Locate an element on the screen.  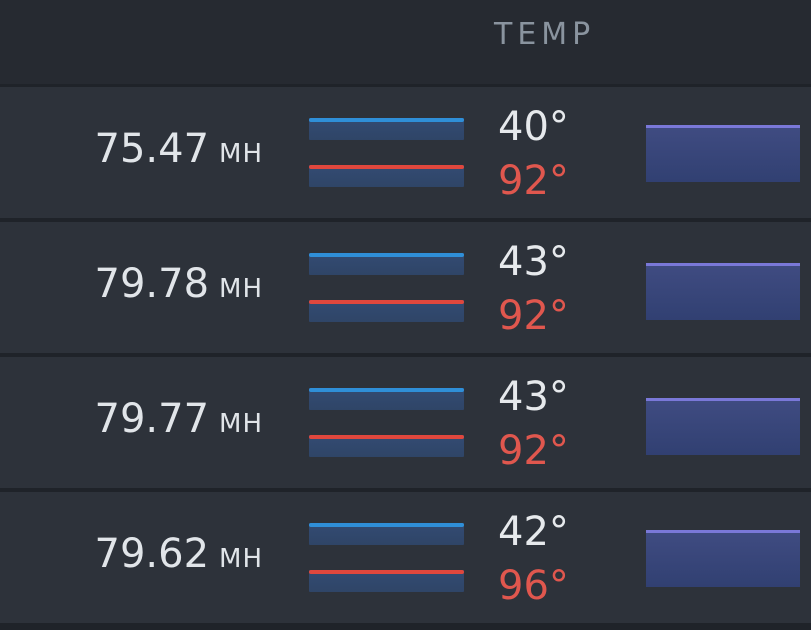
hashrate-value: 79.78 is located at coordinates (152, 284).